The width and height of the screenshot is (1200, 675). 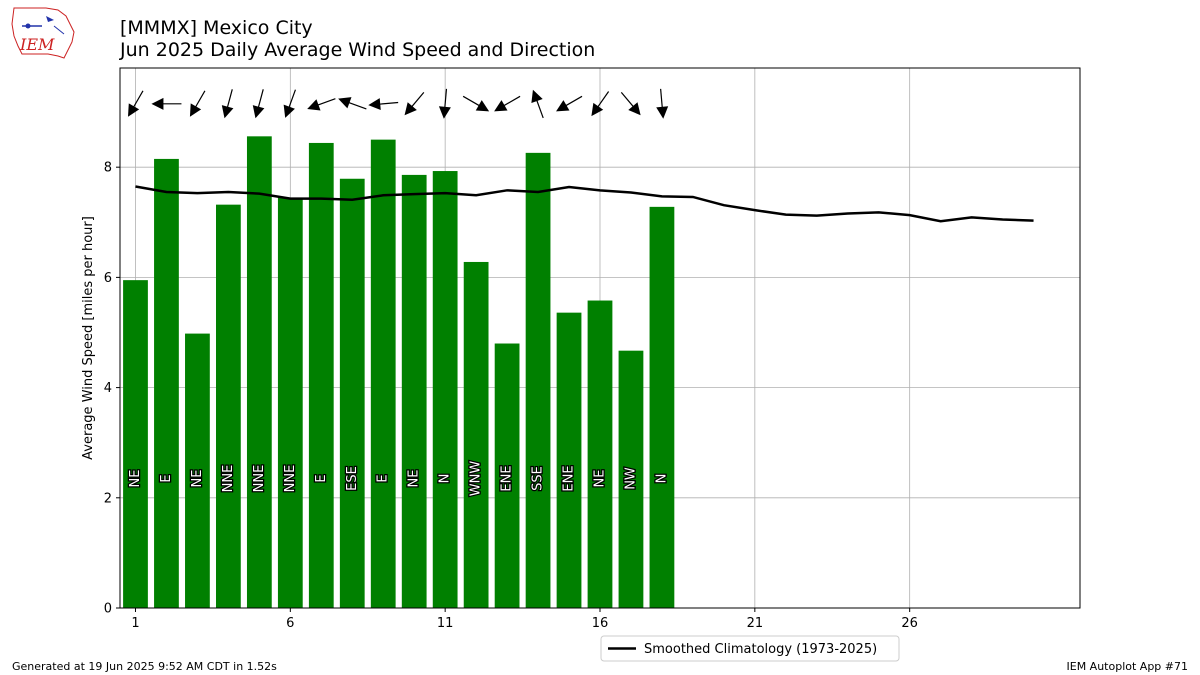 I want to click on x-tick-label: 11, so click(x=445, y=623).